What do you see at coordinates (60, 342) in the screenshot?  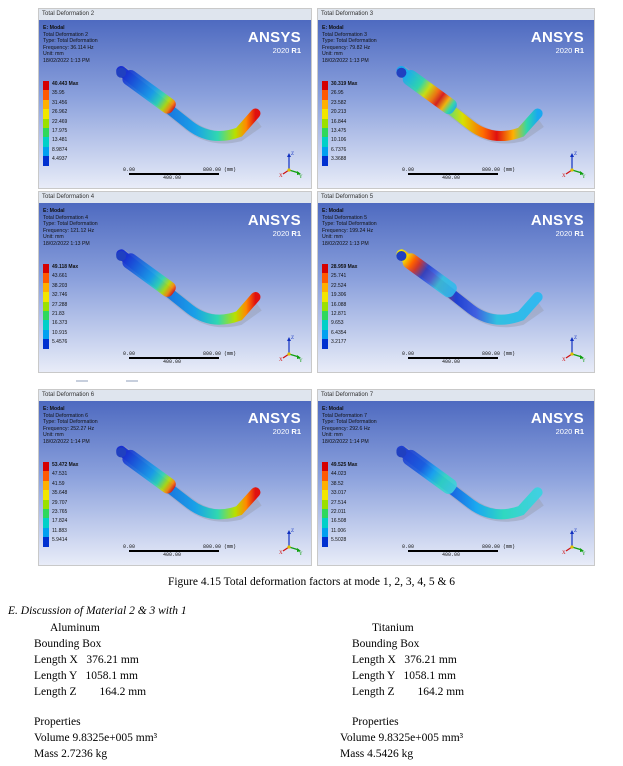 I see `legend-label: 5.4576` at bounding box center [60, 342].